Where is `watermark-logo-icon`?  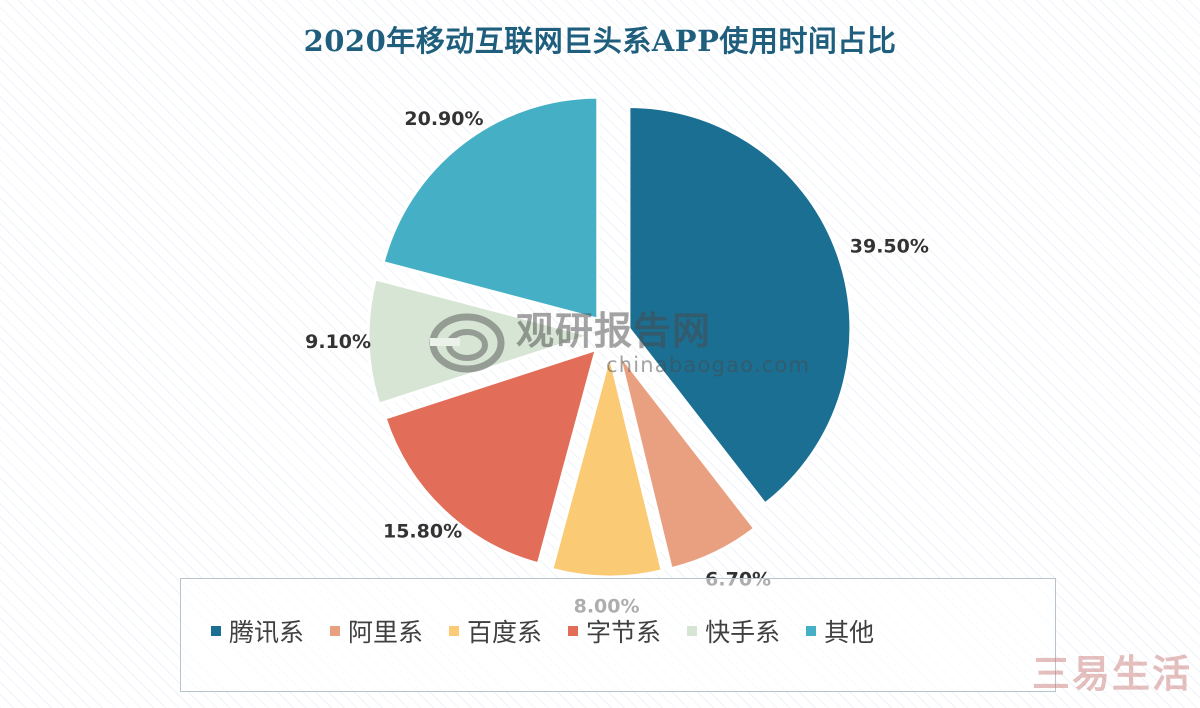 watermark-logo-icon is located at coordinates (467, 343).